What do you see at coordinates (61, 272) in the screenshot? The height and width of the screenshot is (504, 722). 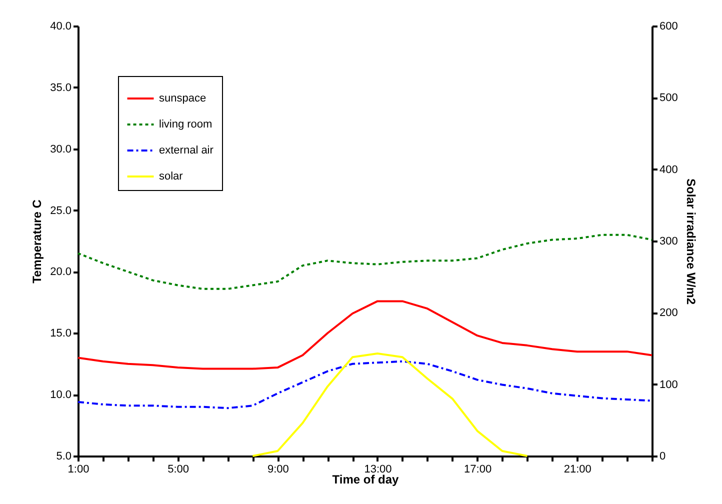 I see `y-tick-label: 20.0` at bounding box center [61, 272].